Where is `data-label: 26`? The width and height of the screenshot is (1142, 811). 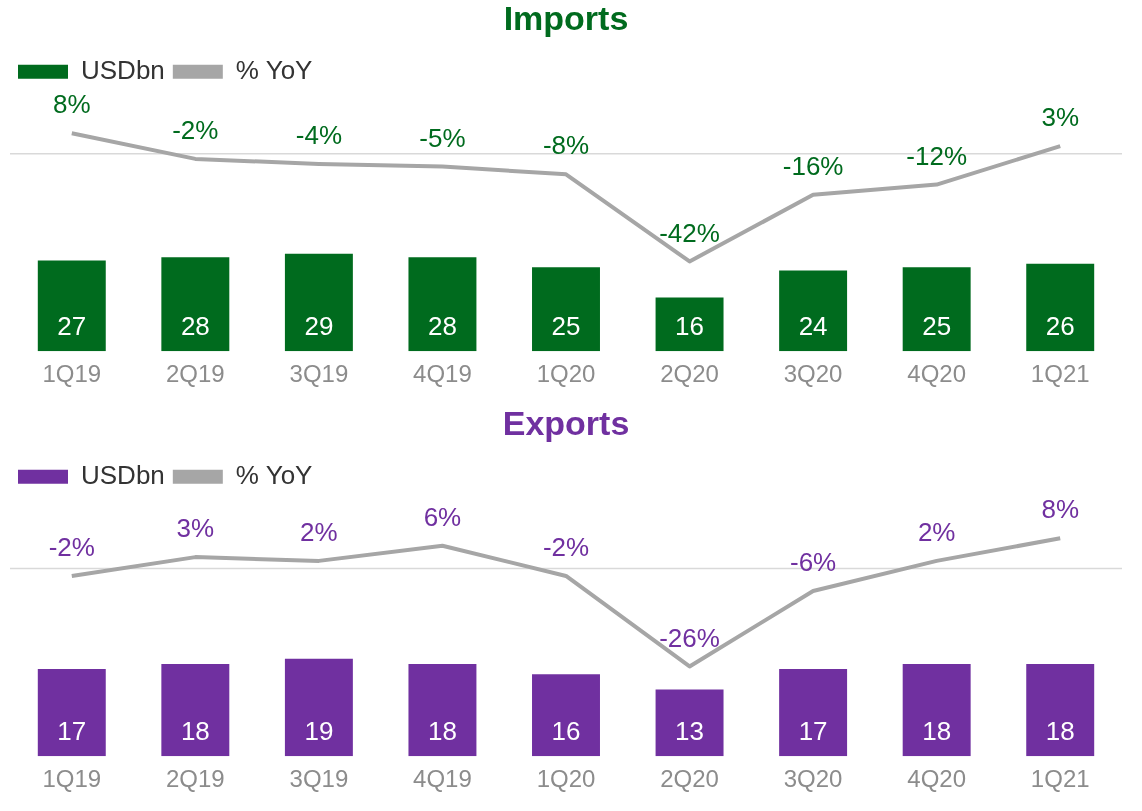
data-label: 26 is located at coordinates (1060, 326).